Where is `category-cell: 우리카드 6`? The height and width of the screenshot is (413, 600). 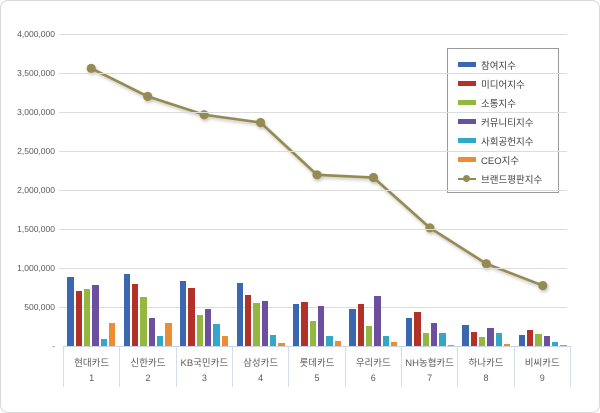
category-cell: 우리카드 6 is located at coordinates (374, 367).